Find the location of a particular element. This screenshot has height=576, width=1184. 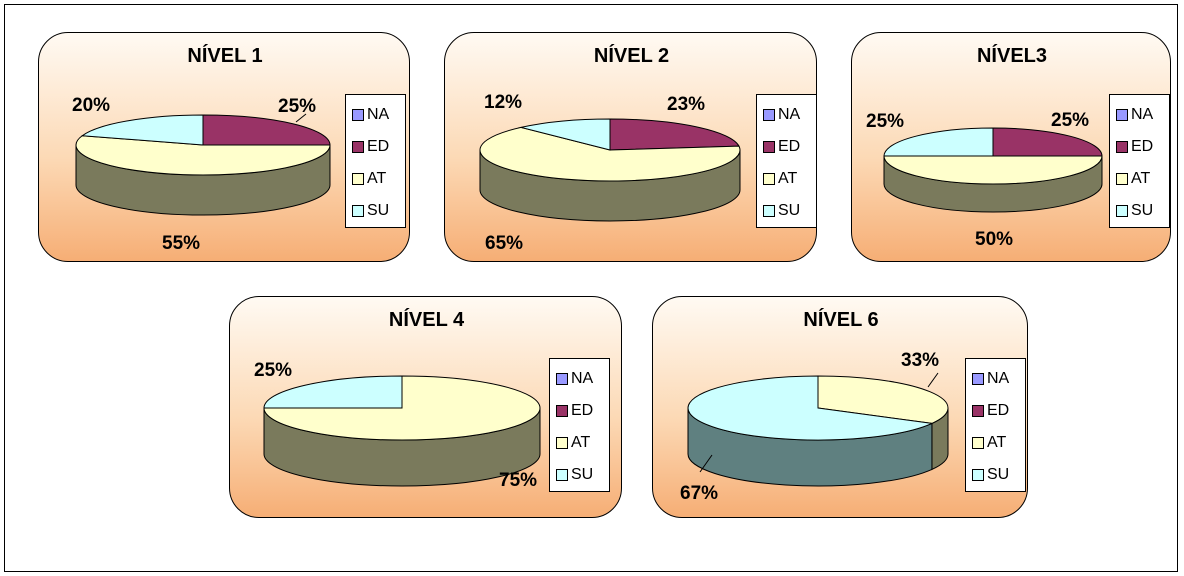

data-label: 20% is located at coordinates (91, 105).